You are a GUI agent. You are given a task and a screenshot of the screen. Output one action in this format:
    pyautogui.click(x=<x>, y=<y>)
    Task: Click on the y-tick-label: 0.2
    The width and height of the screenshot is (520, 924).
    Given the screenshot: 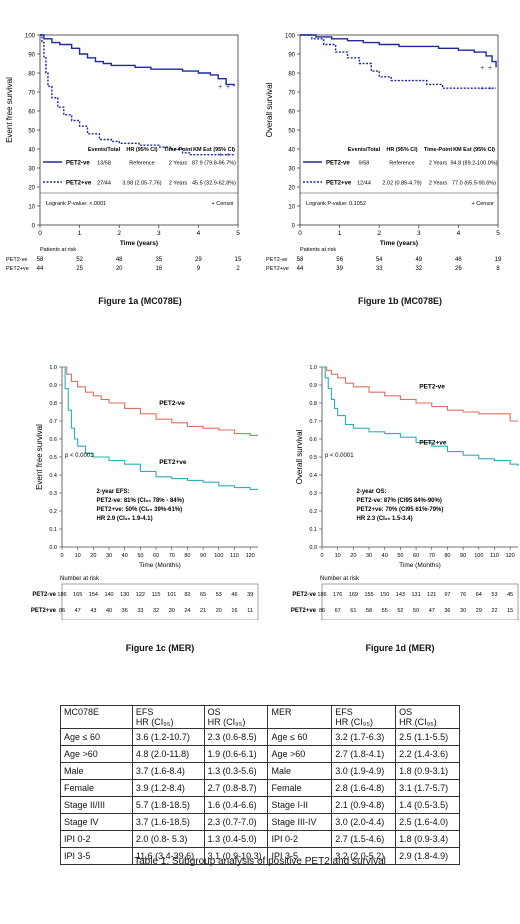 What is the action you would take?
    pyautogui.click(x=53, y=512)
    